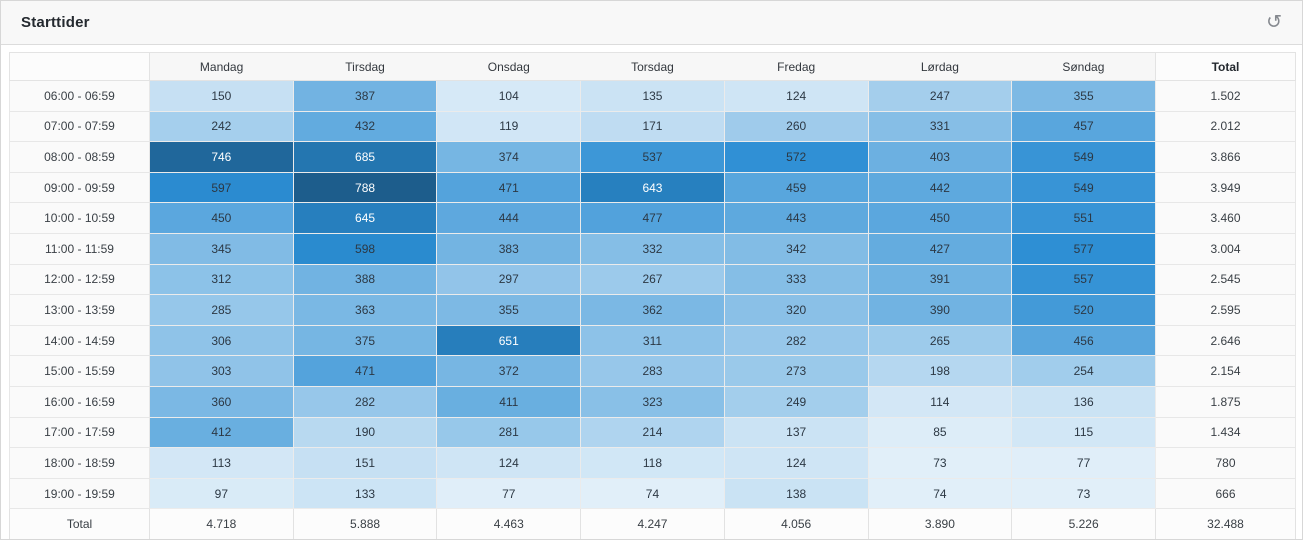 Image resolution: width=1303 pixels, height=540 pixels. Describe the element at coordinates (221, 432) in the screenshot. I see `heatmap-cell: 412` at that location.